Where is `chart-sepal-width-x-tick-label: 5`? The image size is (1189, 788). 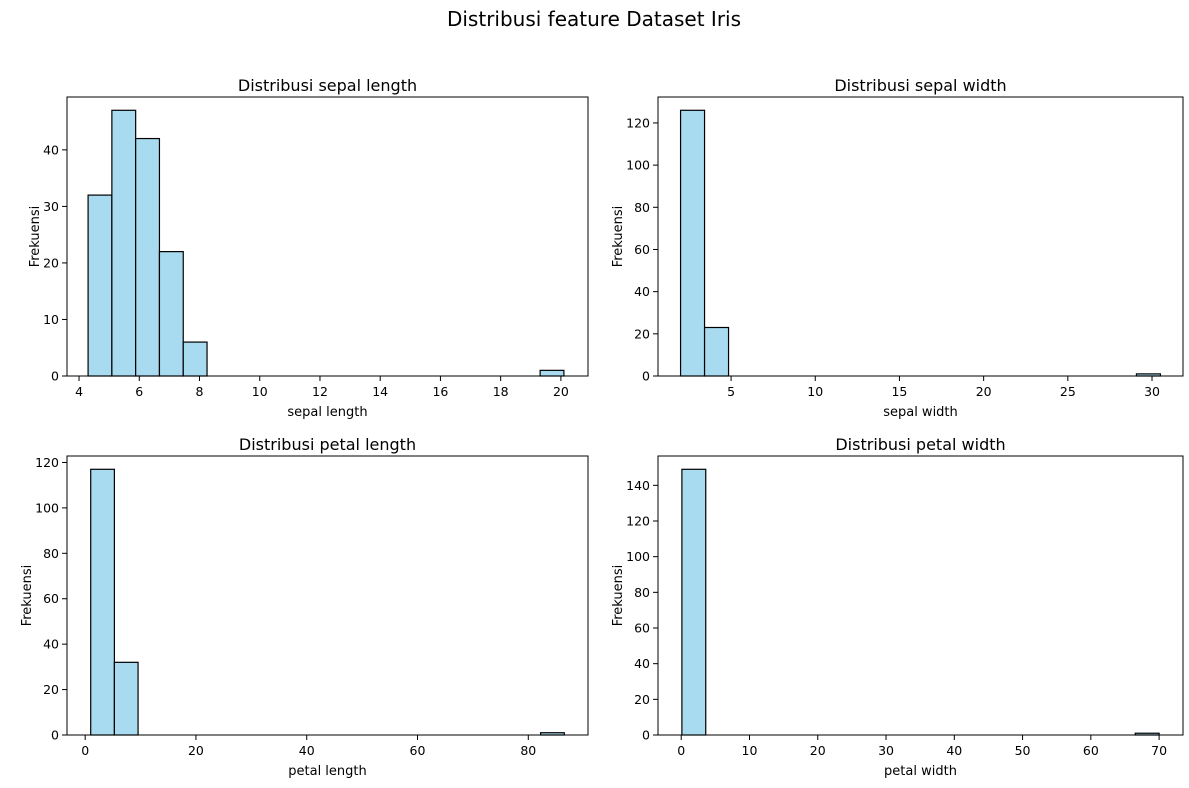 chart-sepal-width-x-tick-label: 5 is located at coordinates (731, 391).